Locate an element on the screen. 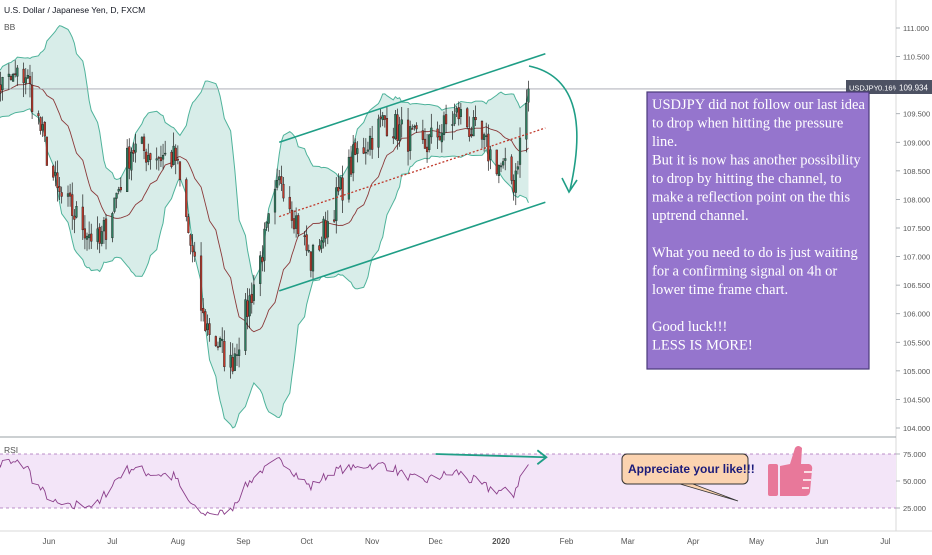  note-line: for a confirming signal on 4h or is located at coordinates (744, 272).